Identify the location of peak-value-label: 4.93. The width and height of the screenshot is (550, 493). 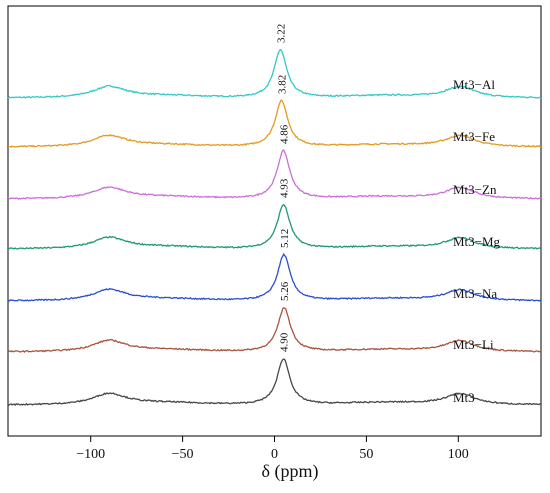
(285, 188).